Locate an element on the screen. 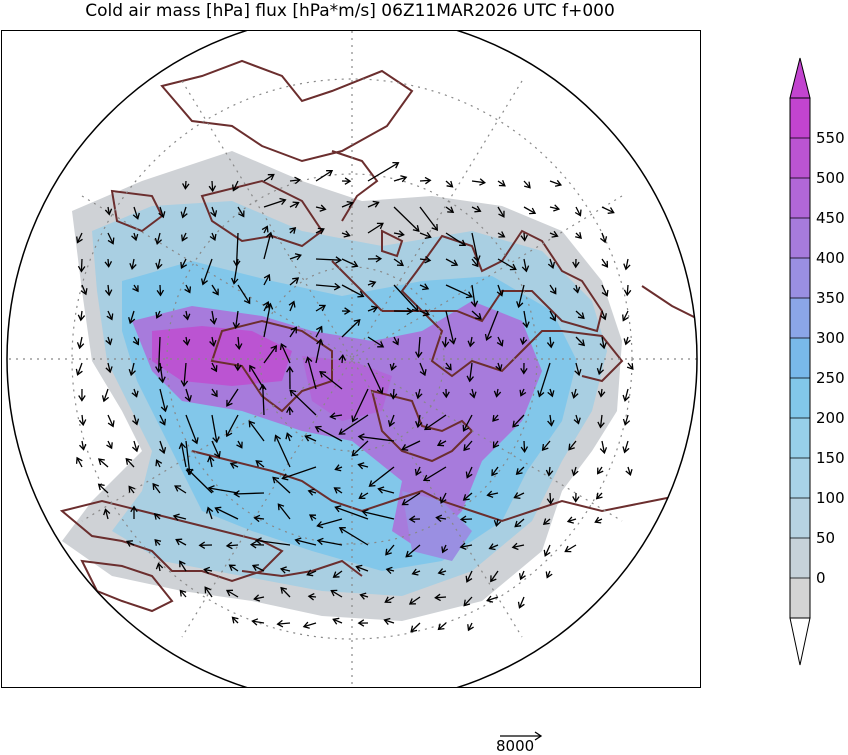 The height and width of the screenshot is (755, 848). reference-vector is located at coordinates (521, 736).